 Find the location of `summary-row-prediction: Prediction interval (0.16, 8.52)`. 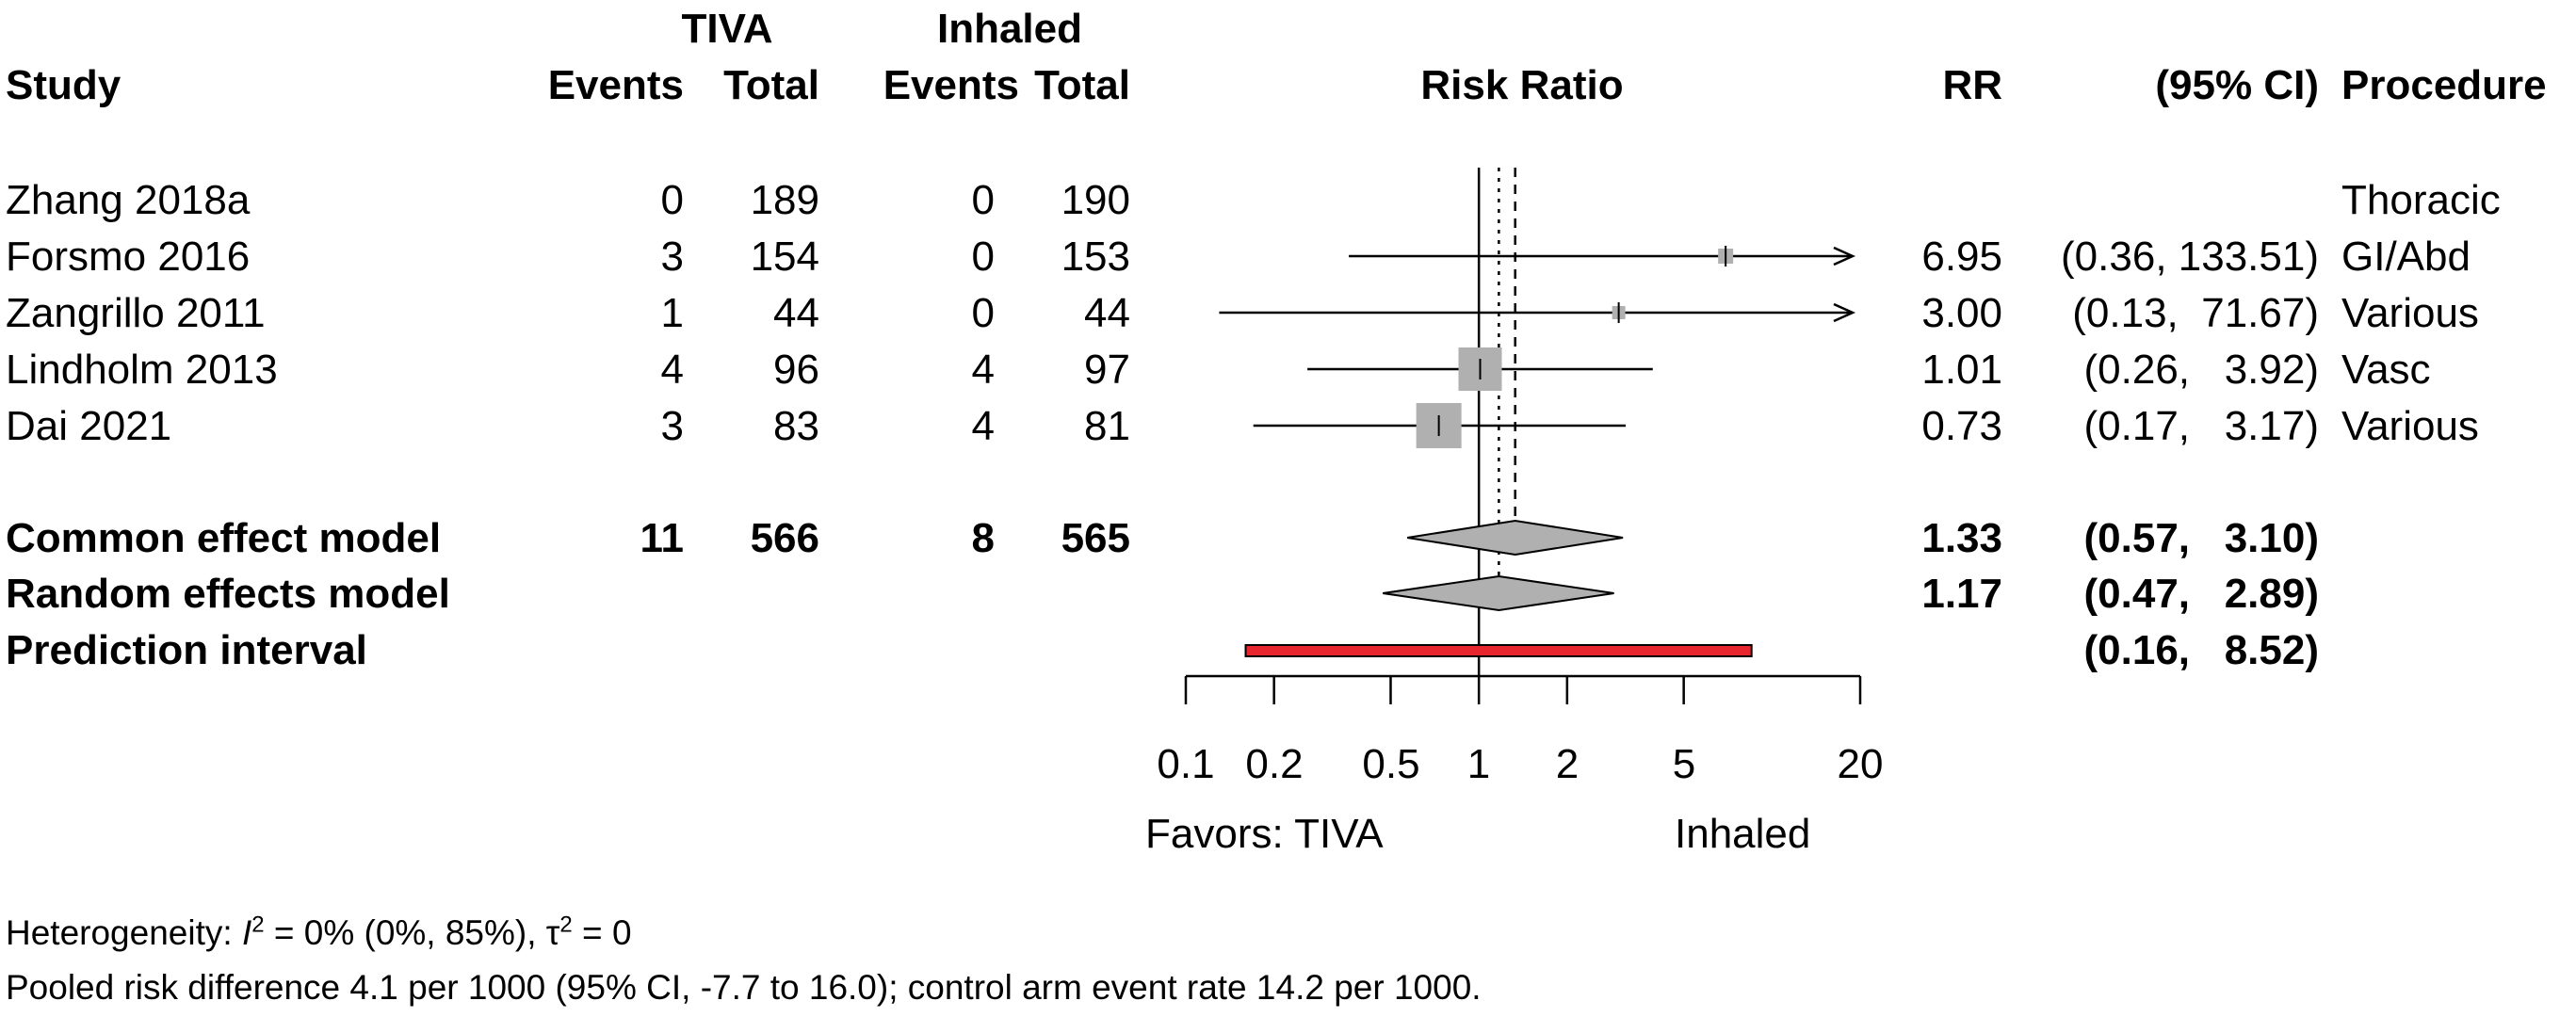

summary-row-prediction: Prediction interval (0.16, 8.52) is located at coordinates (1162, 650).